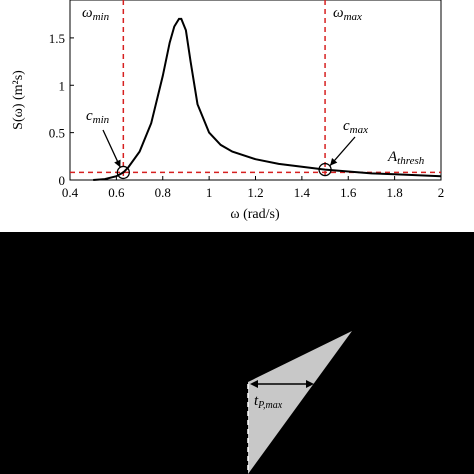 The height and width of the screenshot is (474, 474). I want to click on tp-max-arrowhead-left, so click(254, 384).